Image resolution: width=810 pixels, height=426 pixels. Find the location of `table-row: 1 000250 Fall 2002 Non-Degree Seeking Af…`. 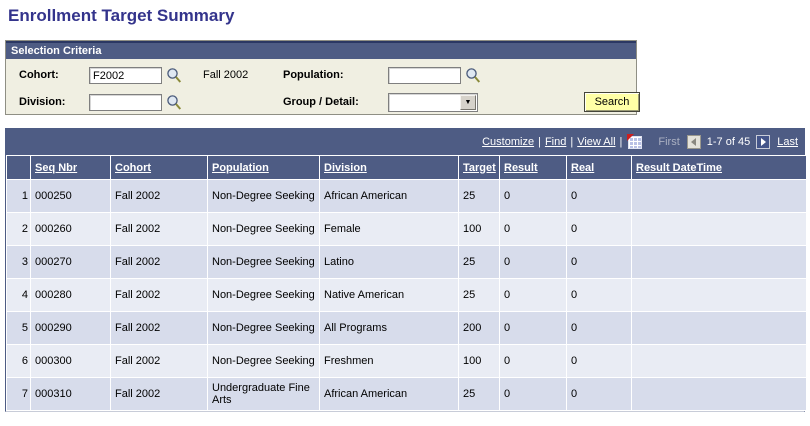

table-row: 1 000250 Fall 2002 Non-Degree Seeking Af… is located at coordinates (406, 196).